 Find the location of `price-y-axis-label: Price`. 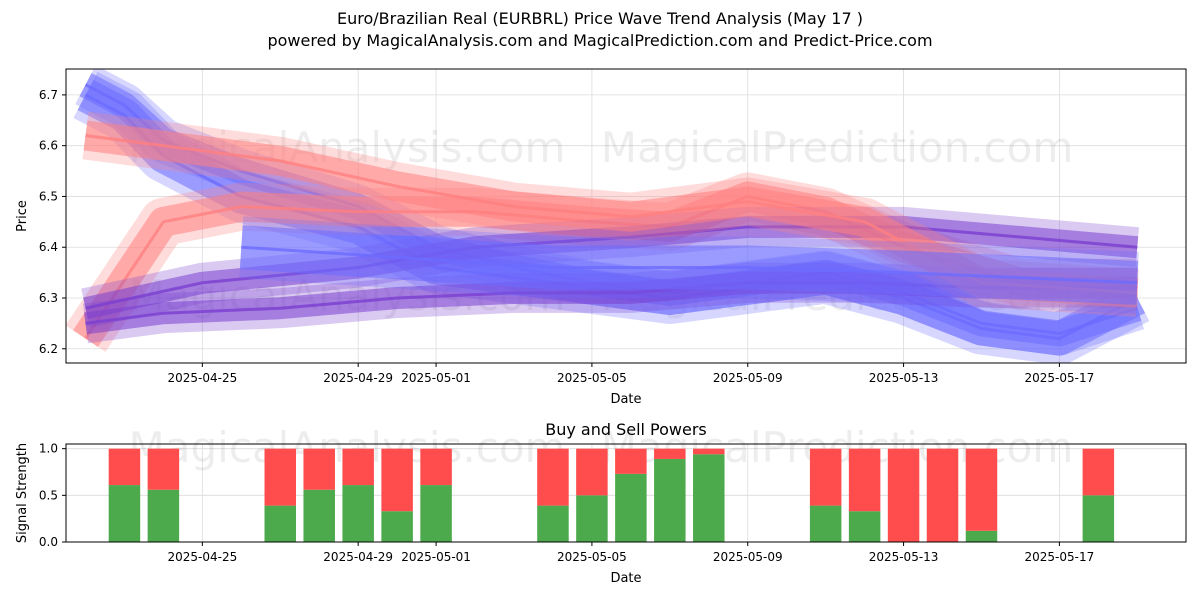

price-y-axis-label: Price is located at coordinates (22, 216).